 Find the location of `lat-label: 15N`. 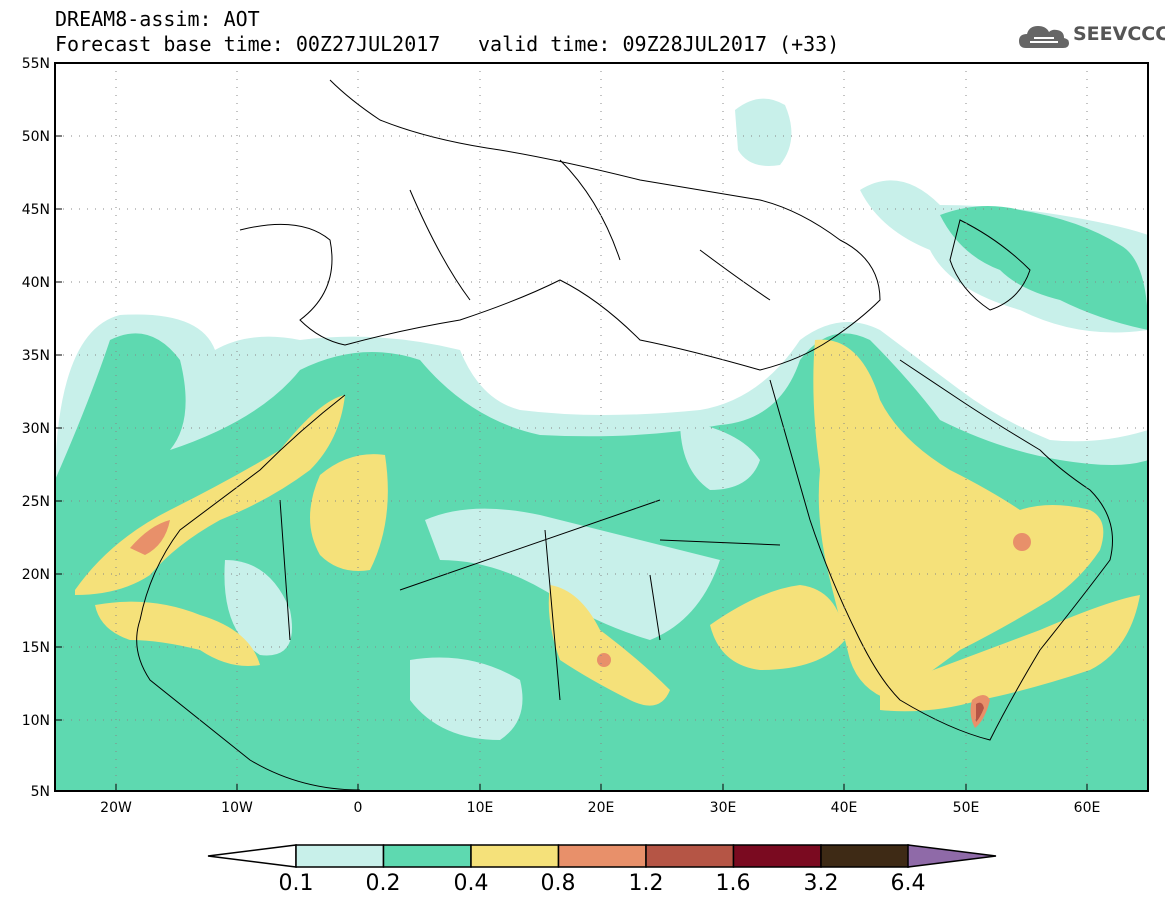

lat-label: 15N is located at coordinates (36, 648).